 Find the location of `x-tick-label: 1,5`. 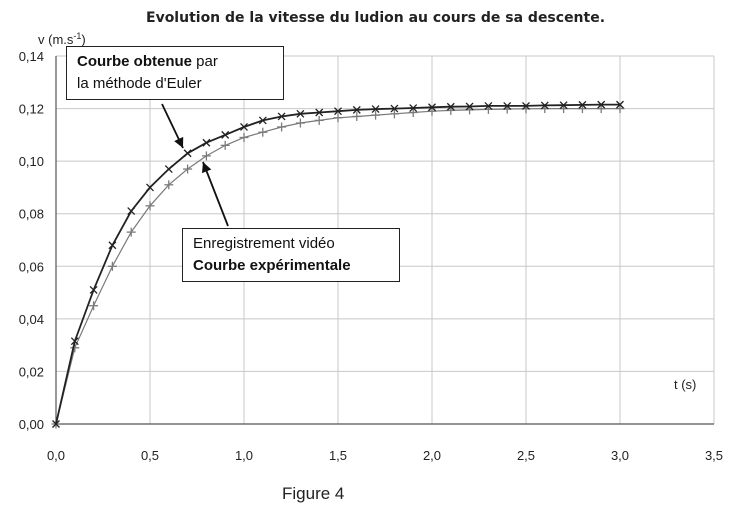

x-tick-label: 1,5 is located at coordinates (338, 455).